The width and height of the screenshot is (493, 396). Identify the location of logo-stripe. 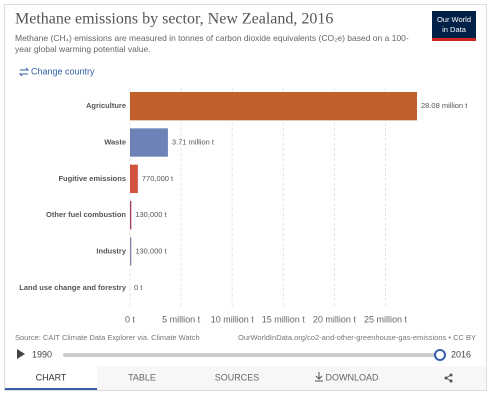
(454, 39).